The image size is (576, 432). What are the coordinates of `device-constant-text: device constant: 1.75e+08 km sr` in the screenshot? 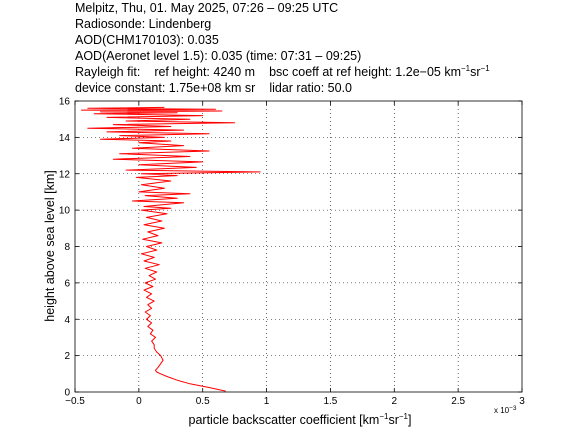 It's located at (165, 88).